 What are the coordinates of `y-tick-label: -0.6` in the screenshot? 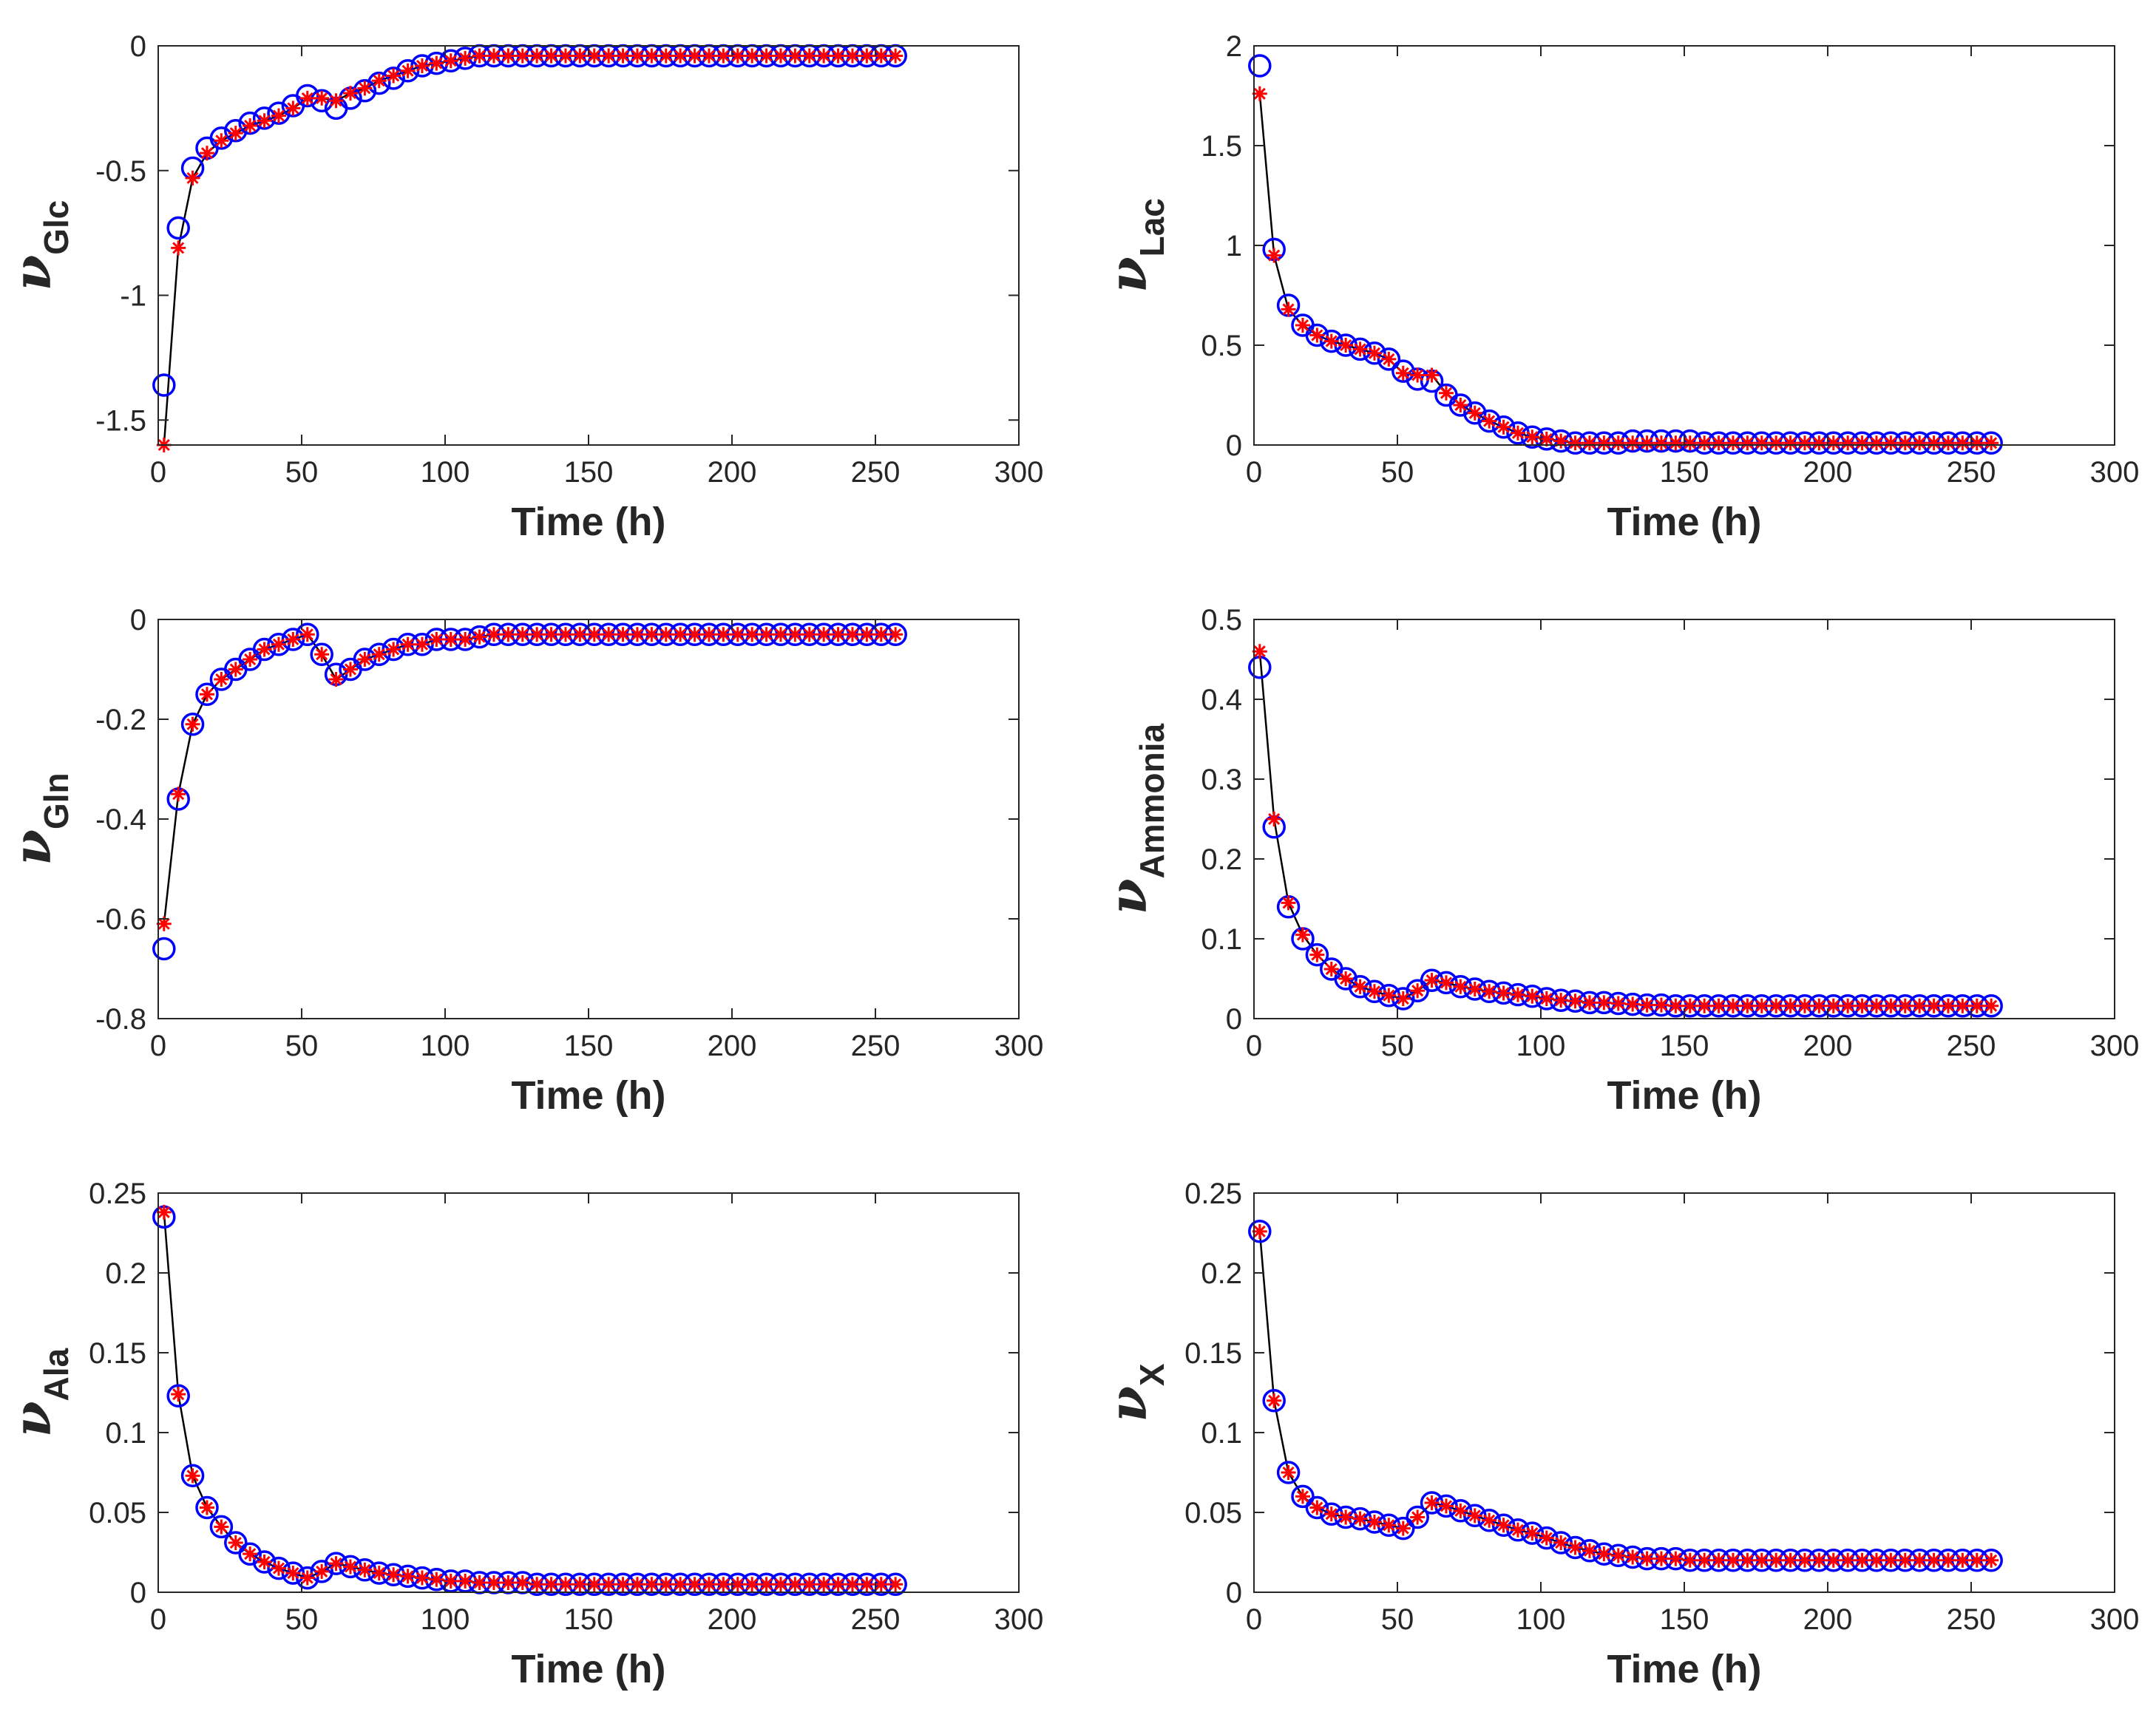 It's located at (120, 919).